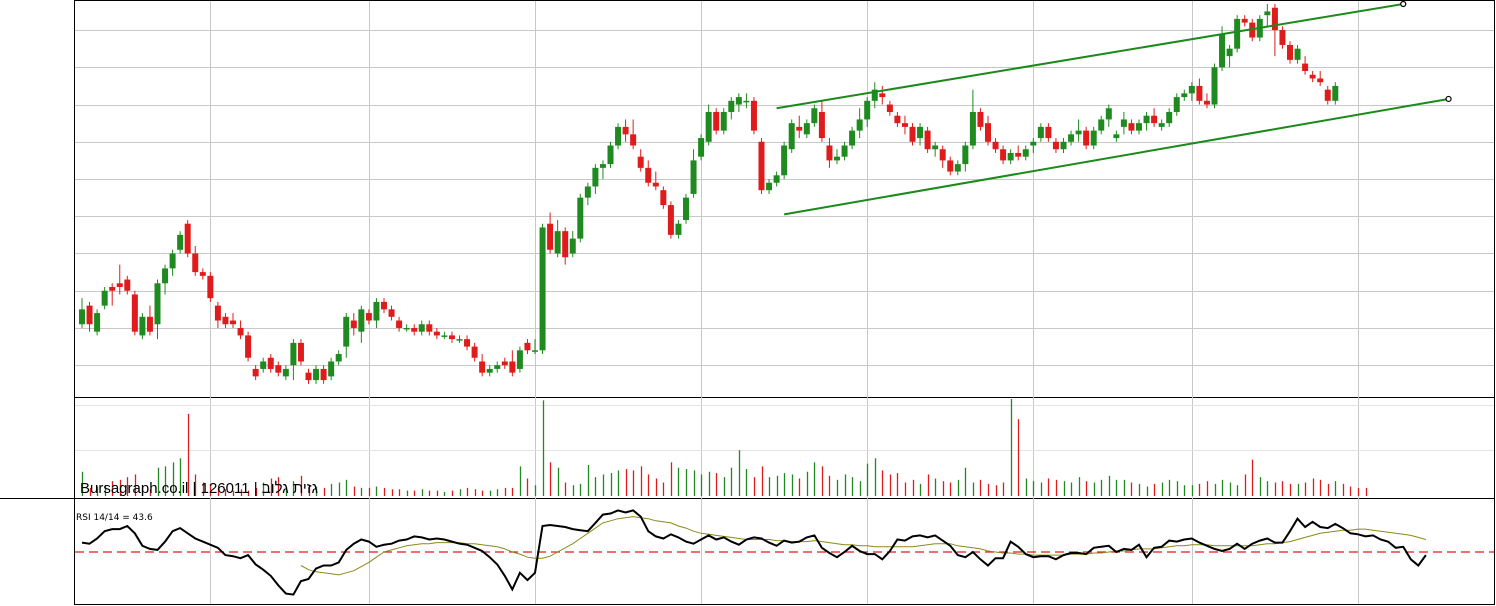  I want to click on rsi-moving-average-line, so click(863, 546).